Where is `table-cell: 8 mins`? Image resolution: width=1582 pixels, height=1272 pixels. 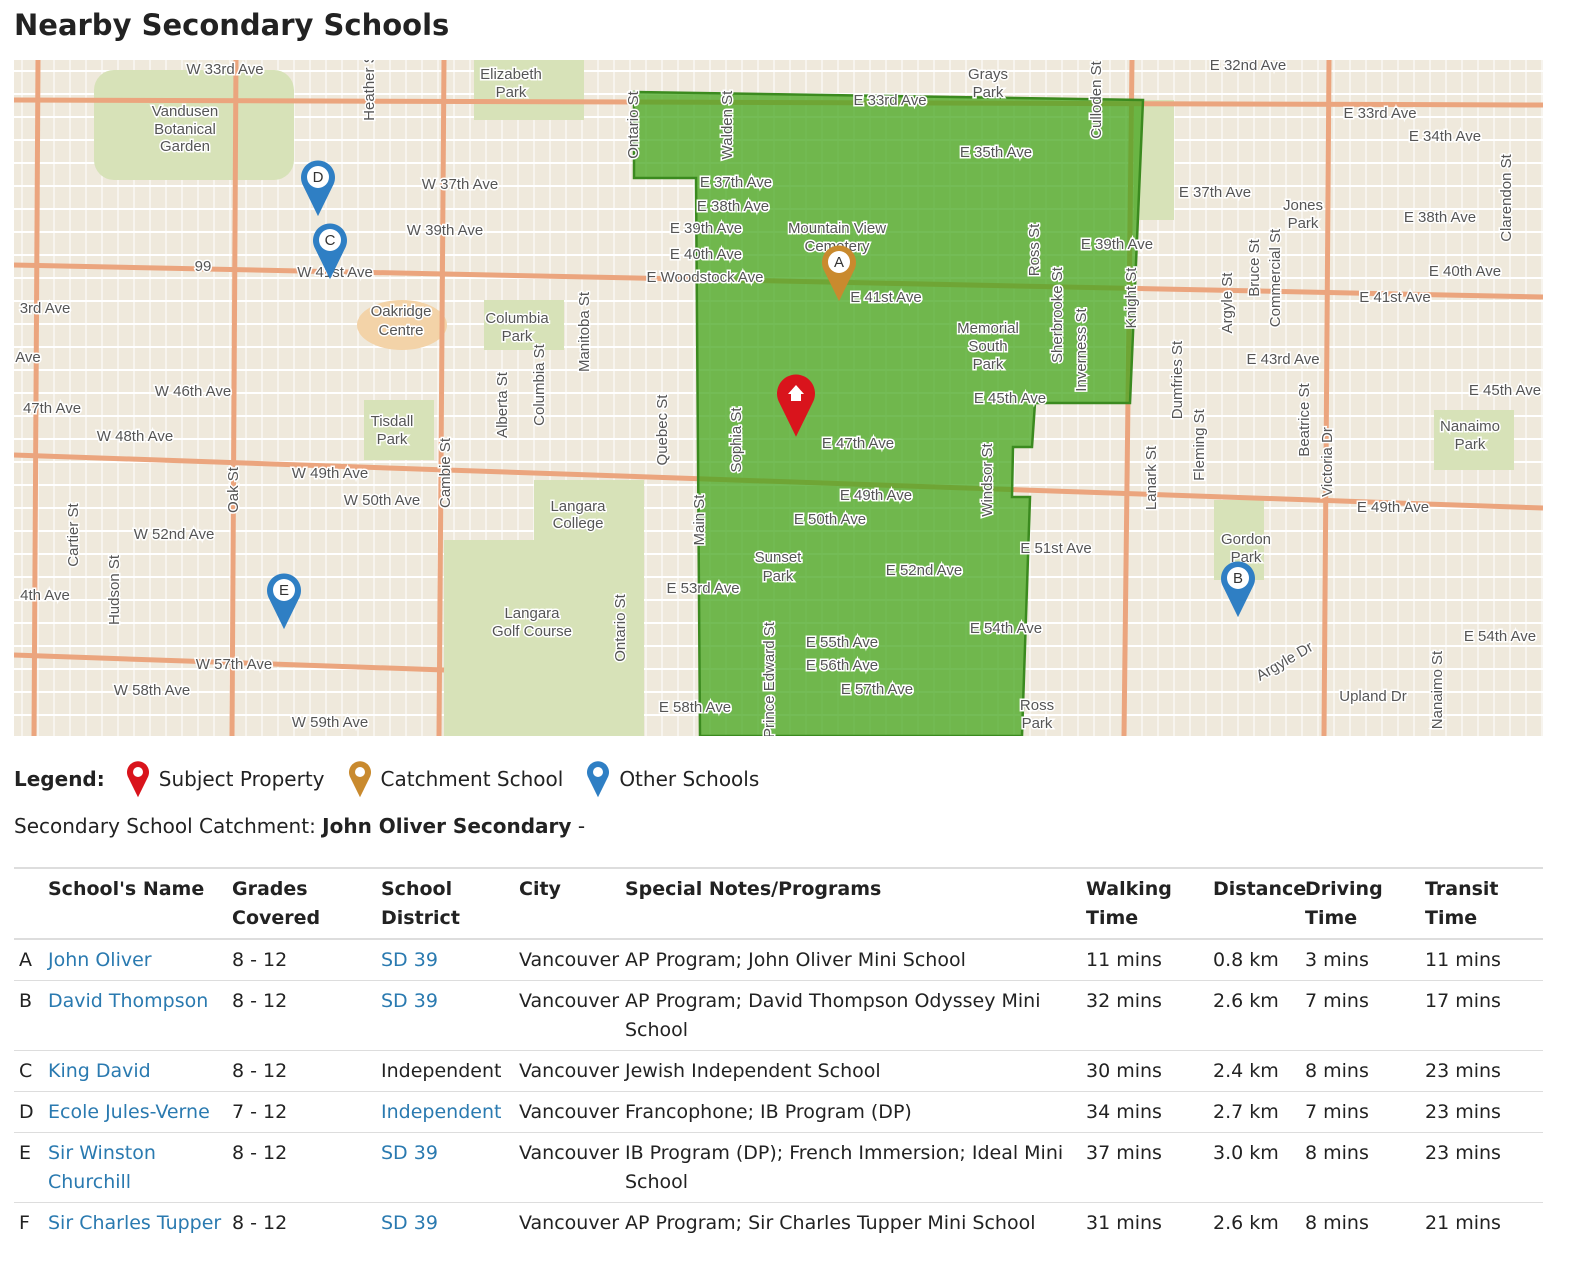 table-cell: 8 mins is located at coordinates (1360, 1167).